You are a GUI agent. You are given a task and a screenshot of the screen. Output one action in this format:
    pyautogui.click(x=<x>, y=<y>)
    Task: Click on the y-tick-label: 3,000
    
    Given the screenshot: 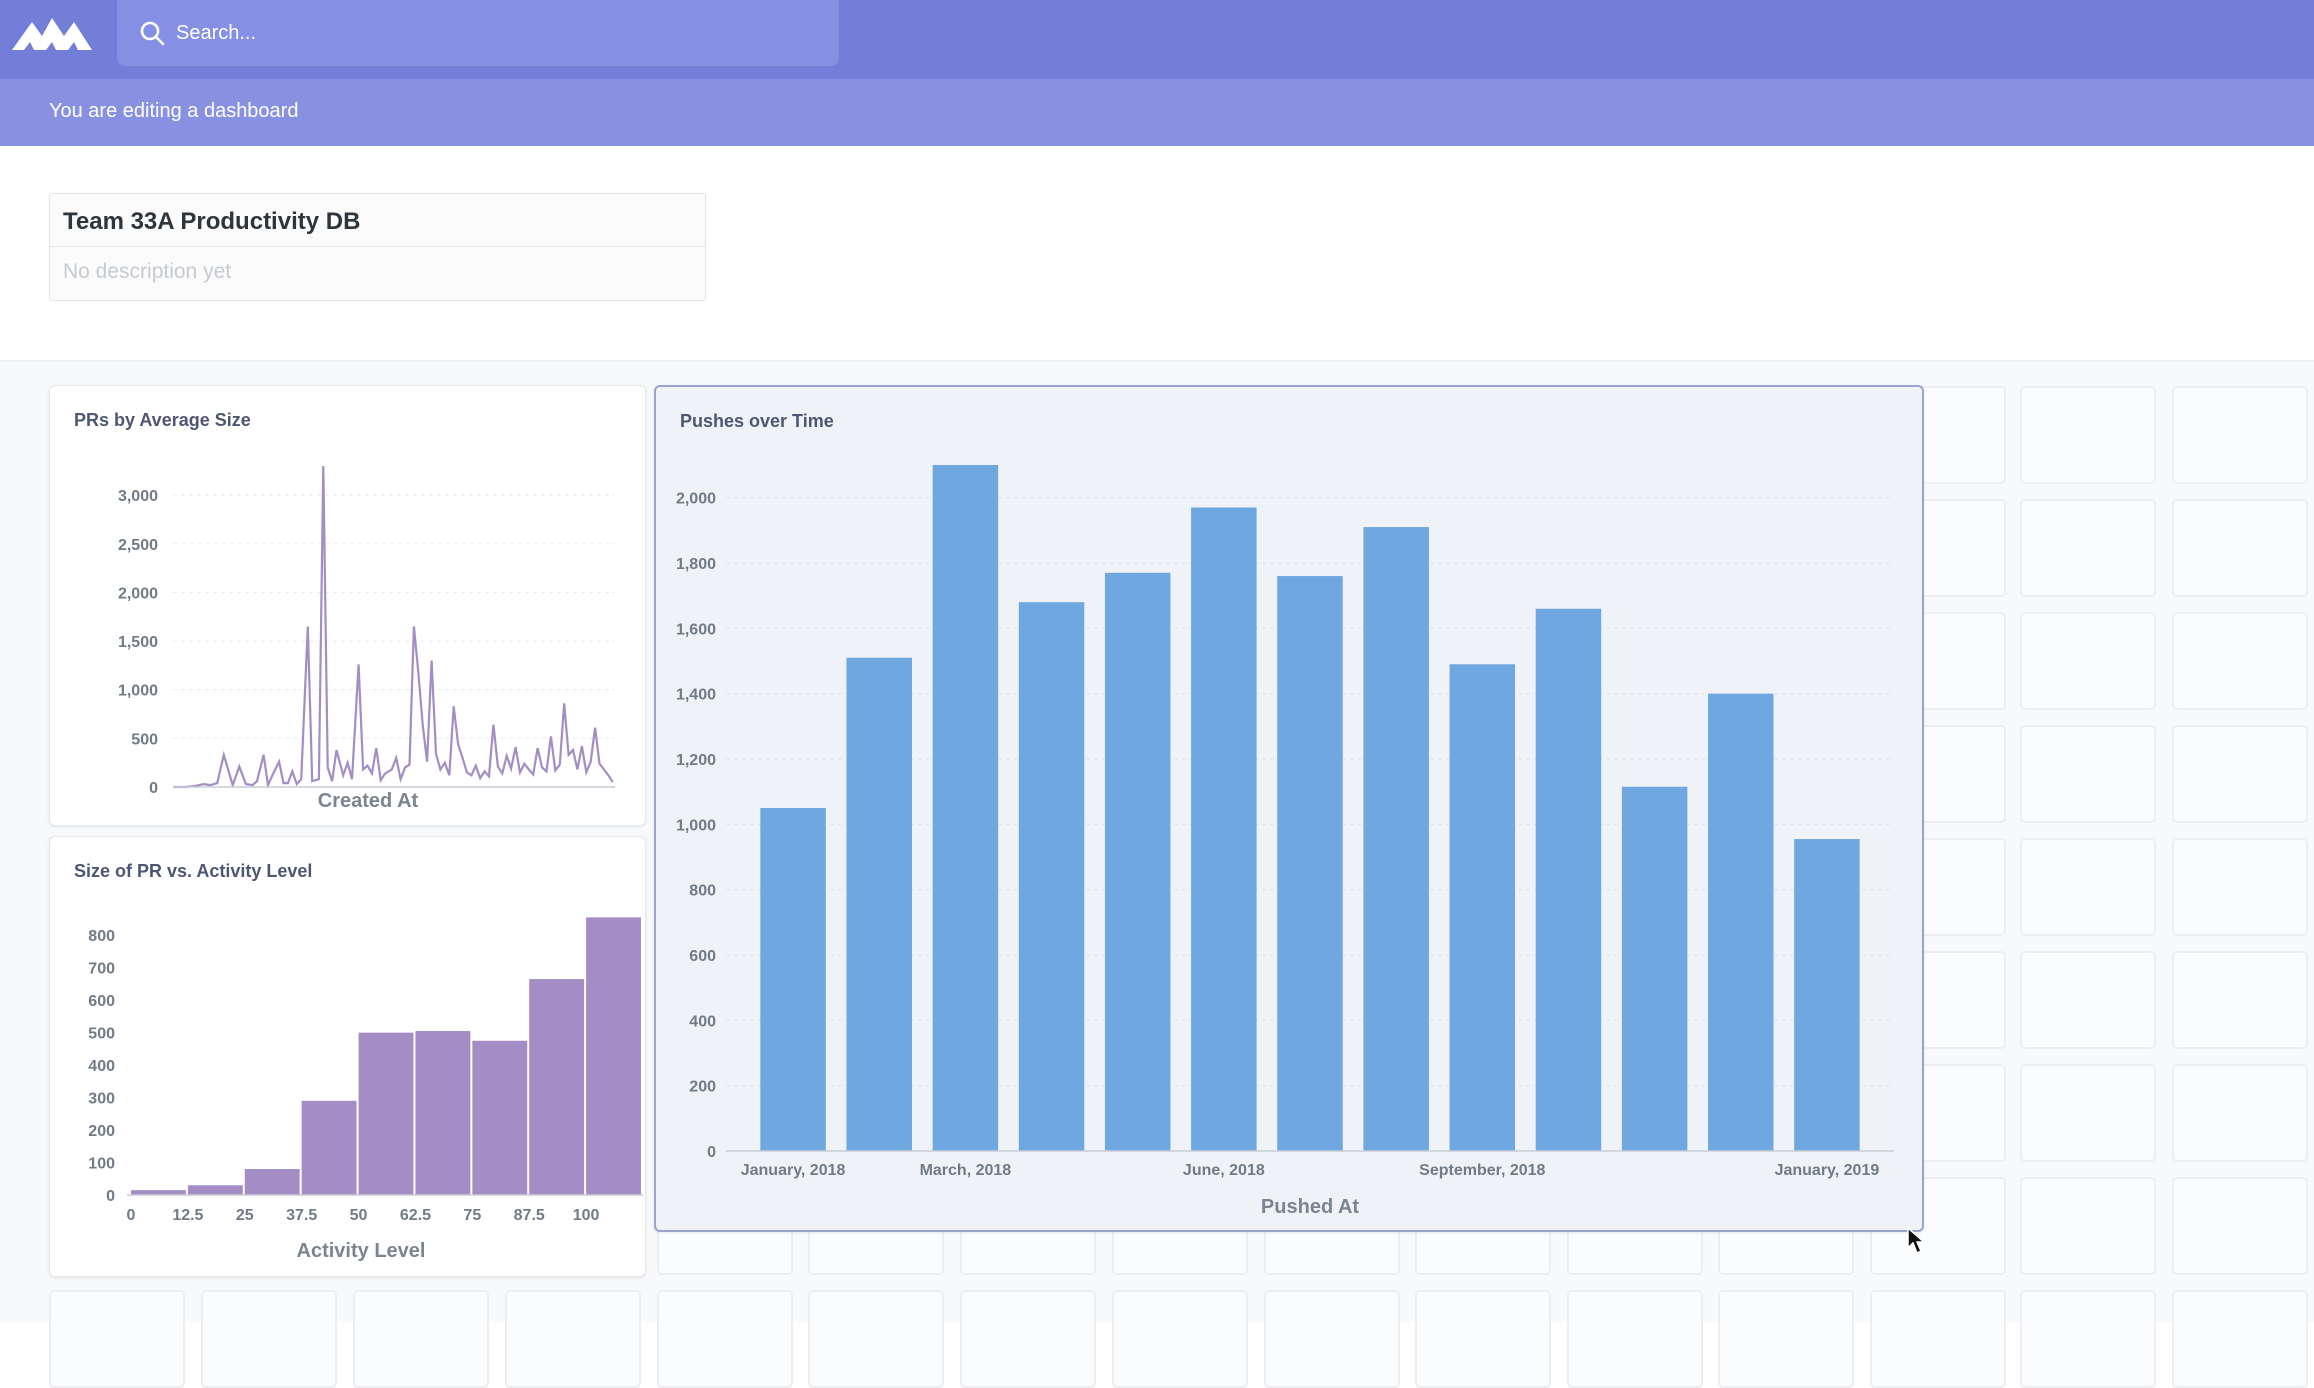 What is the action you would take?
    pyautogui.click(x=138, y=496)
    